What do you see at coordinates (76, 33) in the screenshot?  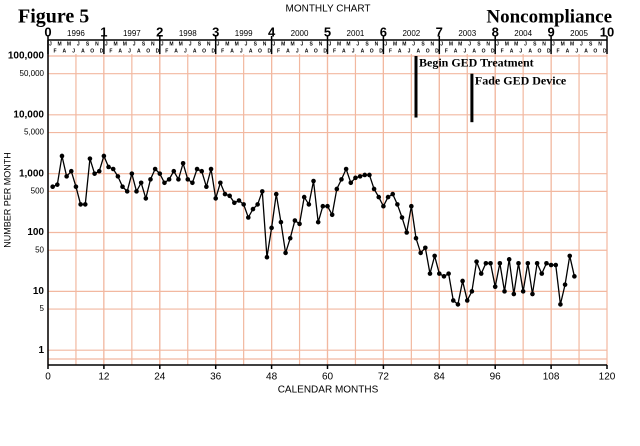 I see `year-label: 1996` at bounding box center [76, 33].